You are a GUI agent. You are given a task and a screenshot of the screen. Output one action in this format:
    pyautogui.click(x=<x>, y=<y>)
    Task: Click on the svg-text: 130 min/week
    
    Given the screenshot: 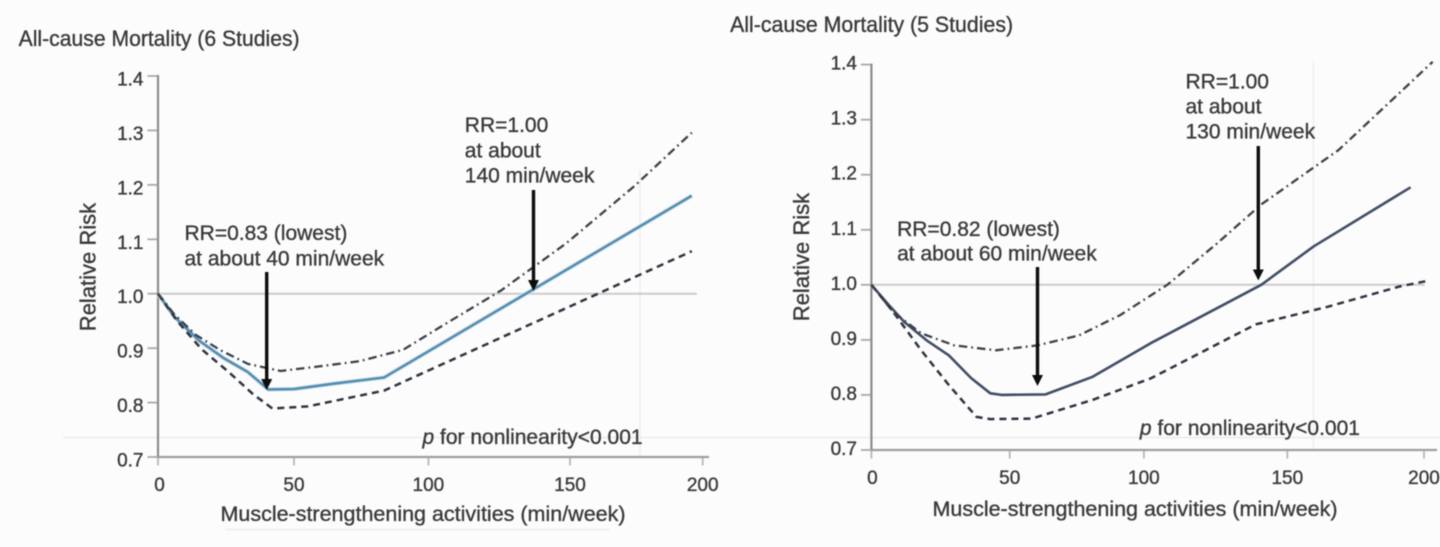 What is the action you would take?
    pyautogui.click(x=1251, y=132)
    